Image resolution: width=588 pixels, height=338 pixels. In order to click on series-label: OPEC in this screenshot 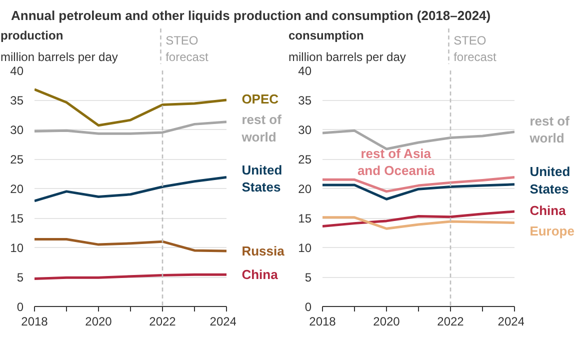, I will do `click(261, 98)`.